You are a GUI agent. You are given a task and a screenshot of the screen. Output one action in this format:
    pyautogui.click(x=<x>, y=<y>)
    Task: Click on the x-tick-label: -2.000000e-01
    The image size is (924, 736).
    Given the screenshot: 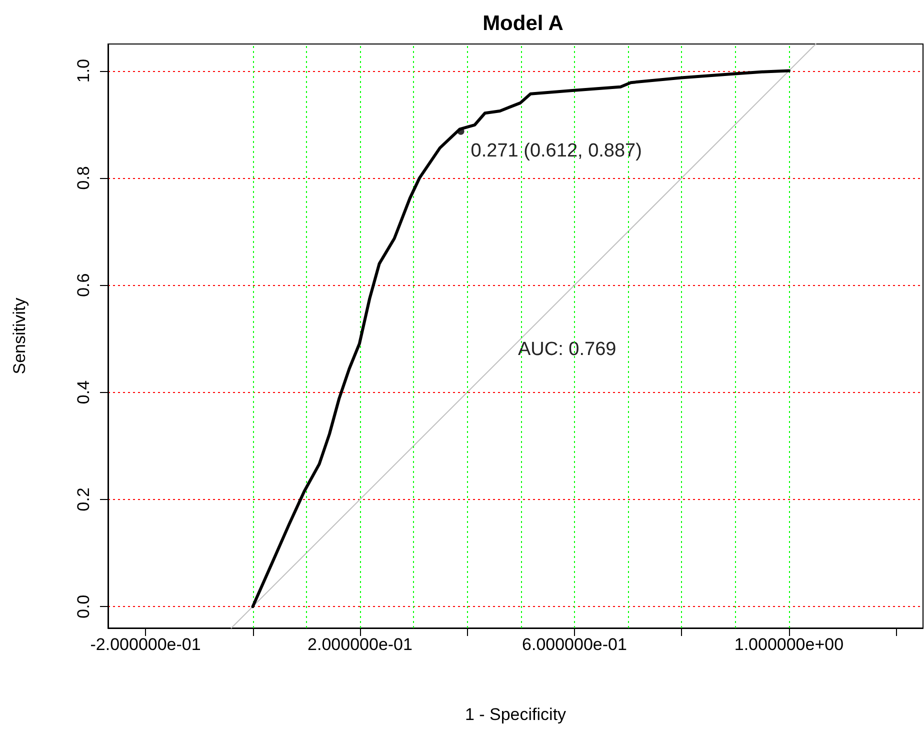 What is the action you would take?
    pyautogui.click(x=145, y=644)
    